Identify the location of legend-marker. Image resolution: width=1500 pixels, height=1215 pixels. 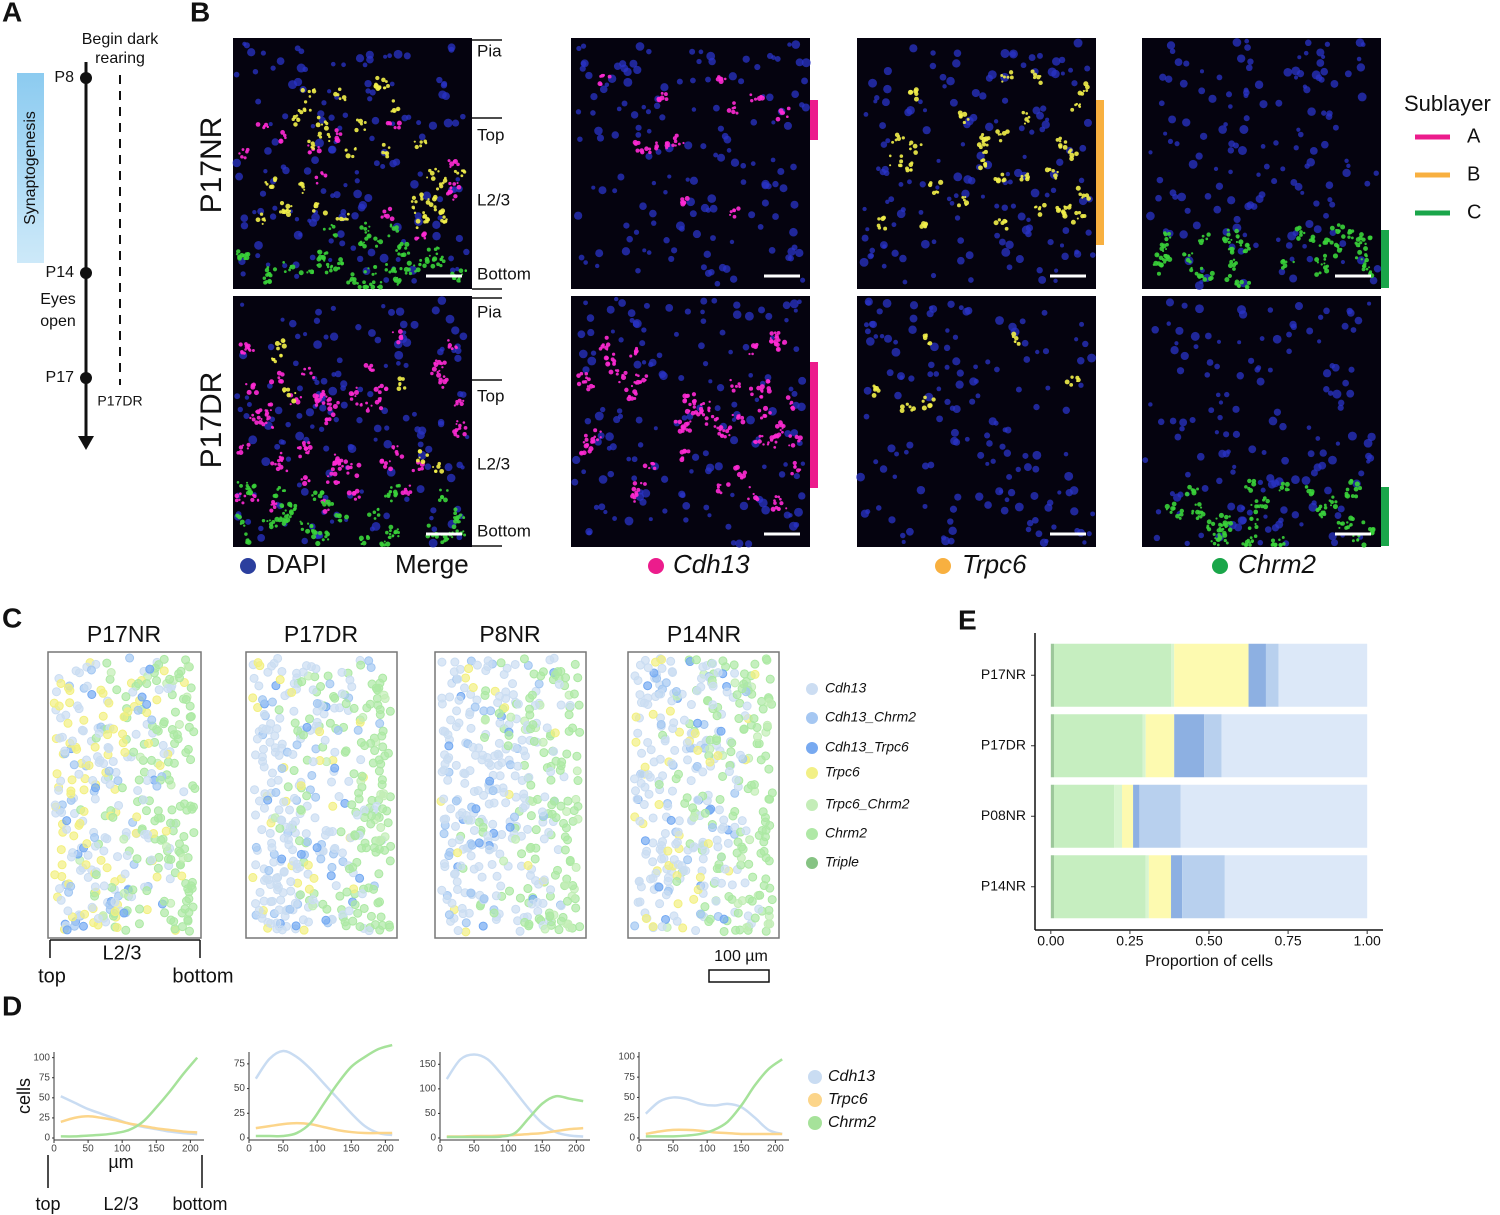
(812, 689).